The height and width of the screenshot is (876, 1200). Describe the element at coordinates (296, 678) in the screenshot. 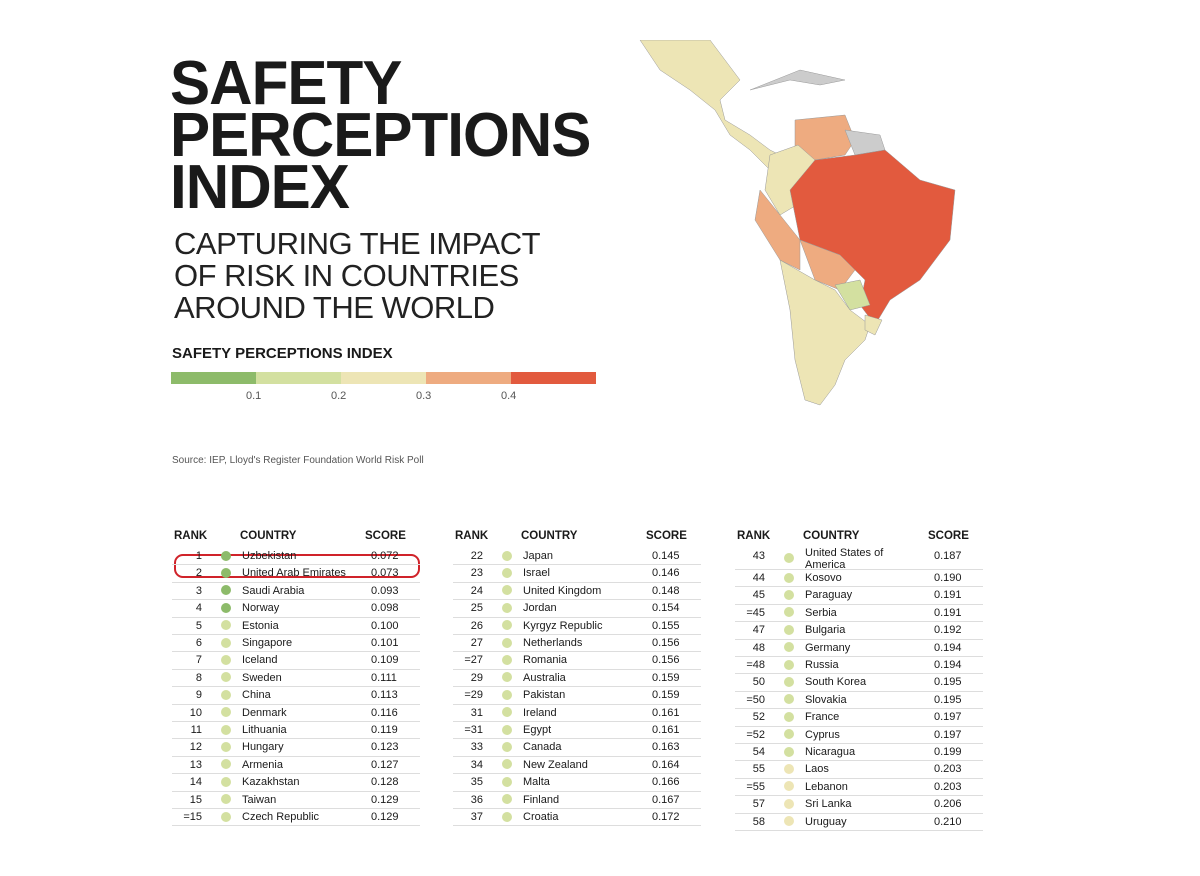

I see `table-row: 8 Sweden 0.111` at that location.